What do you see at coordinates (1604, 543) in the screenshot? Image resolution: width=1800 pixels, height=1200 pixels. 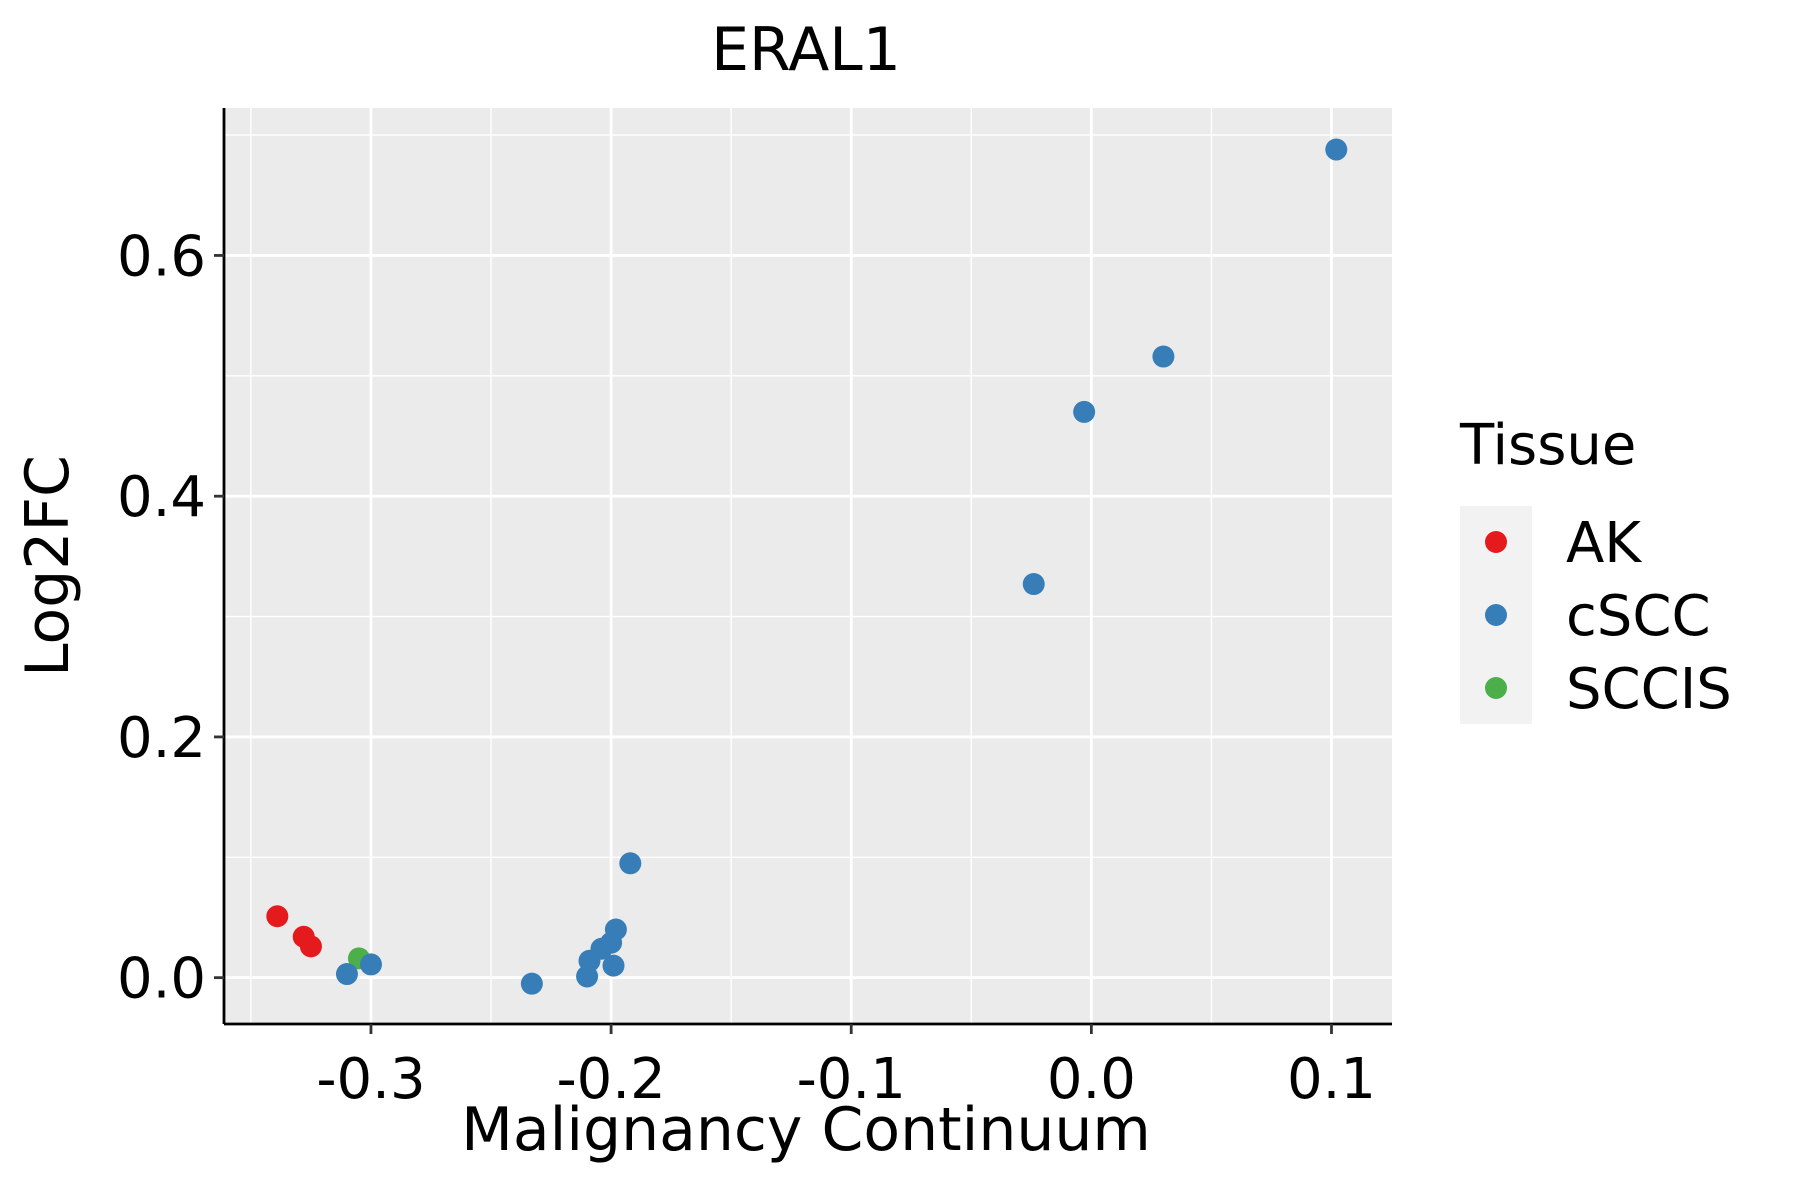 I see `legend-label-ak: AK` at bounding box center [1604, 543].